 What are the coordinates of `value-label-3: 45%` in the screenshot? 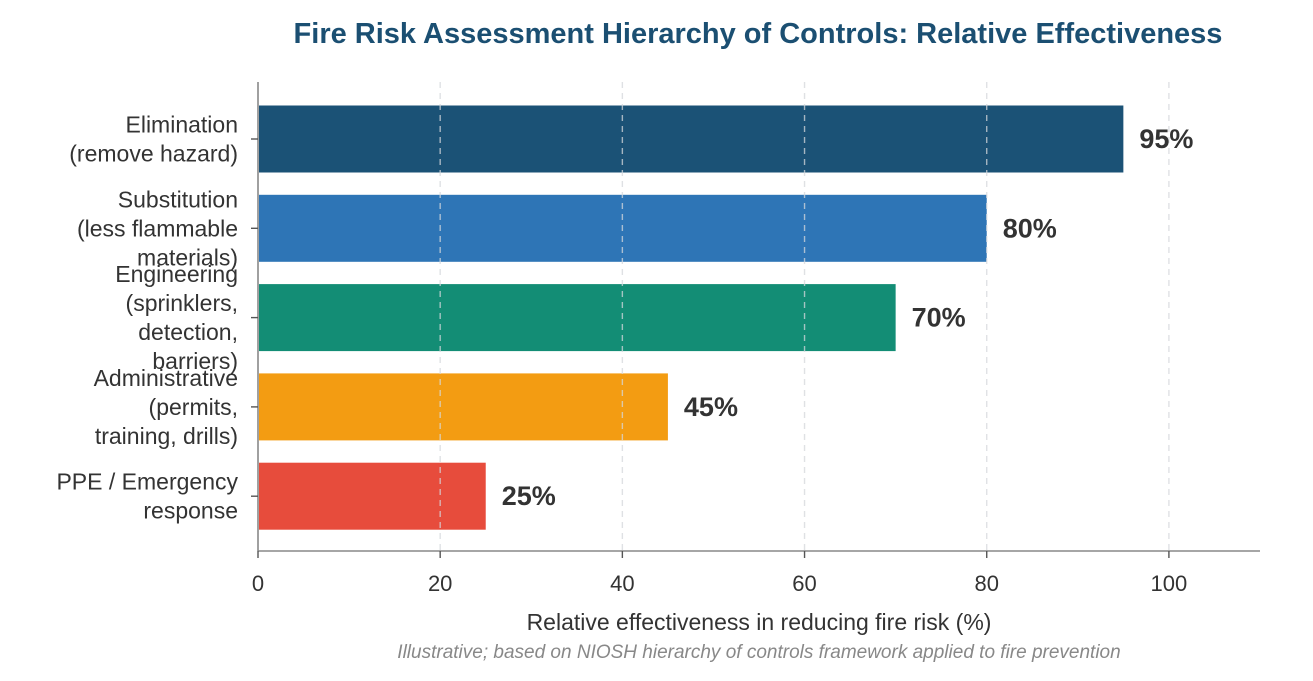 It's located at (711, 407).